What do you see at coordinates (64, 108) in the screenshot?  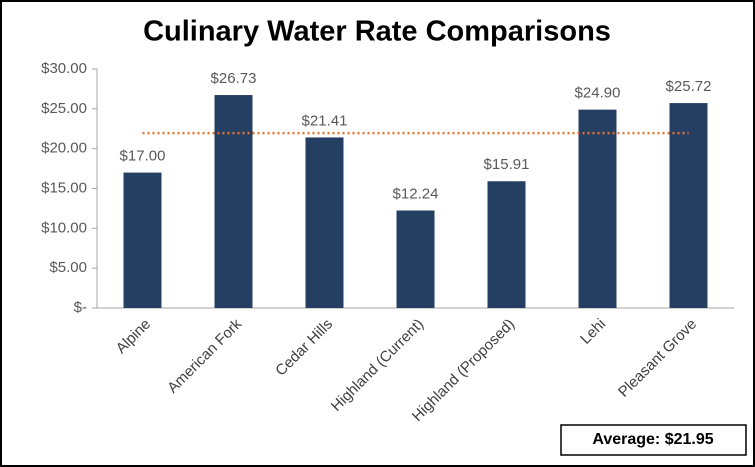 I see `y-tick-label: $25.00` at bounding box center [64, 108].